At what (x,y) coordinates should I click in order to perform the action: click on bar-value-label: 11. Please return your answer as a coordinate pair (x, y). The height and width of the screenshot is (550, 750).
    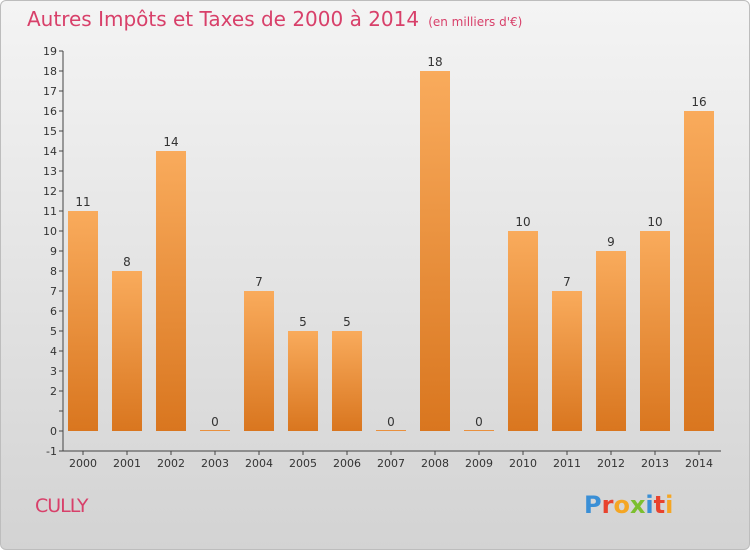
    Looking at the image, I should click on (82, 202).